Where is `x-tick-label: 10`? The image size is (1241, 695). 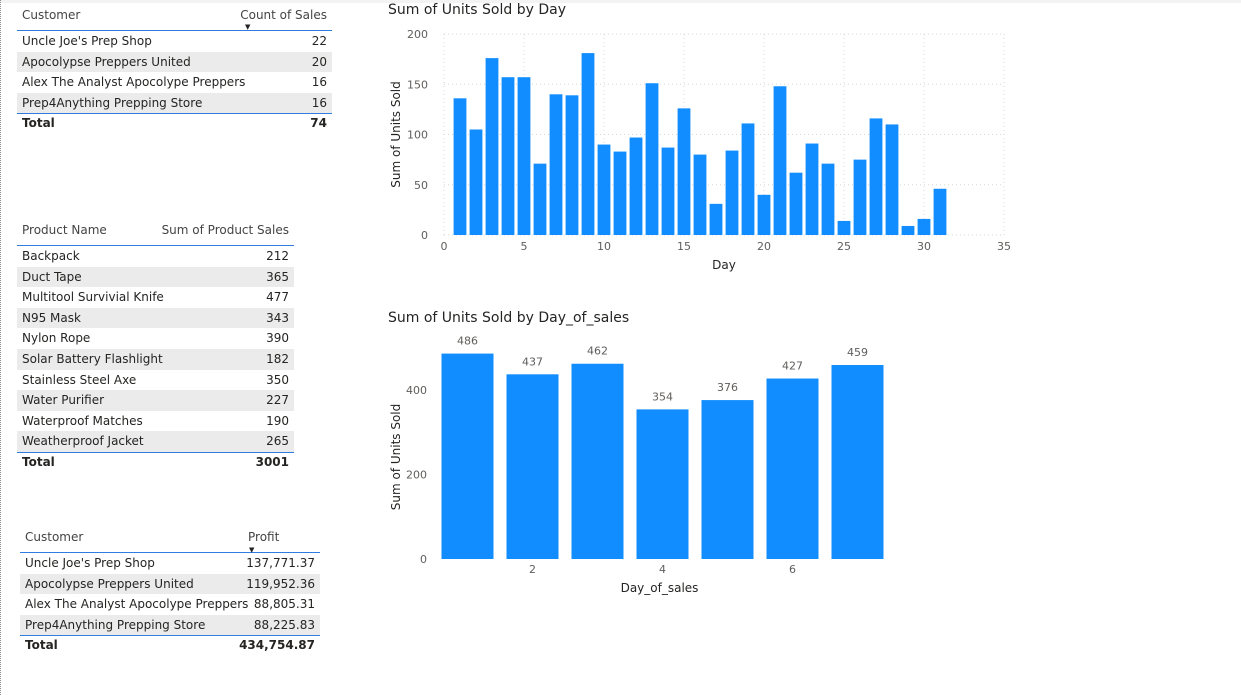 x-tick-label: 10 is located at coordinates (604, 246).